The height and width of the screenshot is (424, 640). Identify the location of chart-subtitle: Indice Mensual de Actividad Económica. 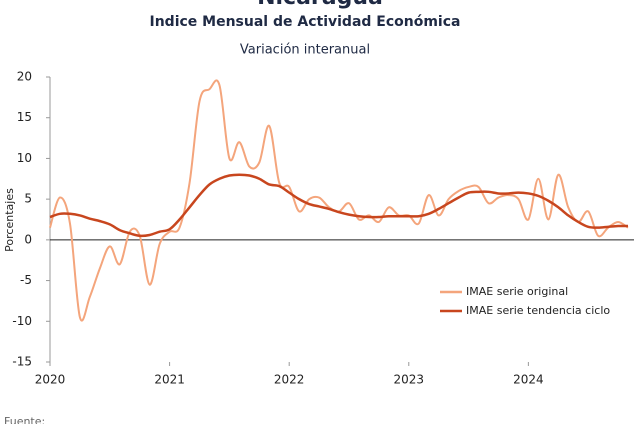
(305, 22).